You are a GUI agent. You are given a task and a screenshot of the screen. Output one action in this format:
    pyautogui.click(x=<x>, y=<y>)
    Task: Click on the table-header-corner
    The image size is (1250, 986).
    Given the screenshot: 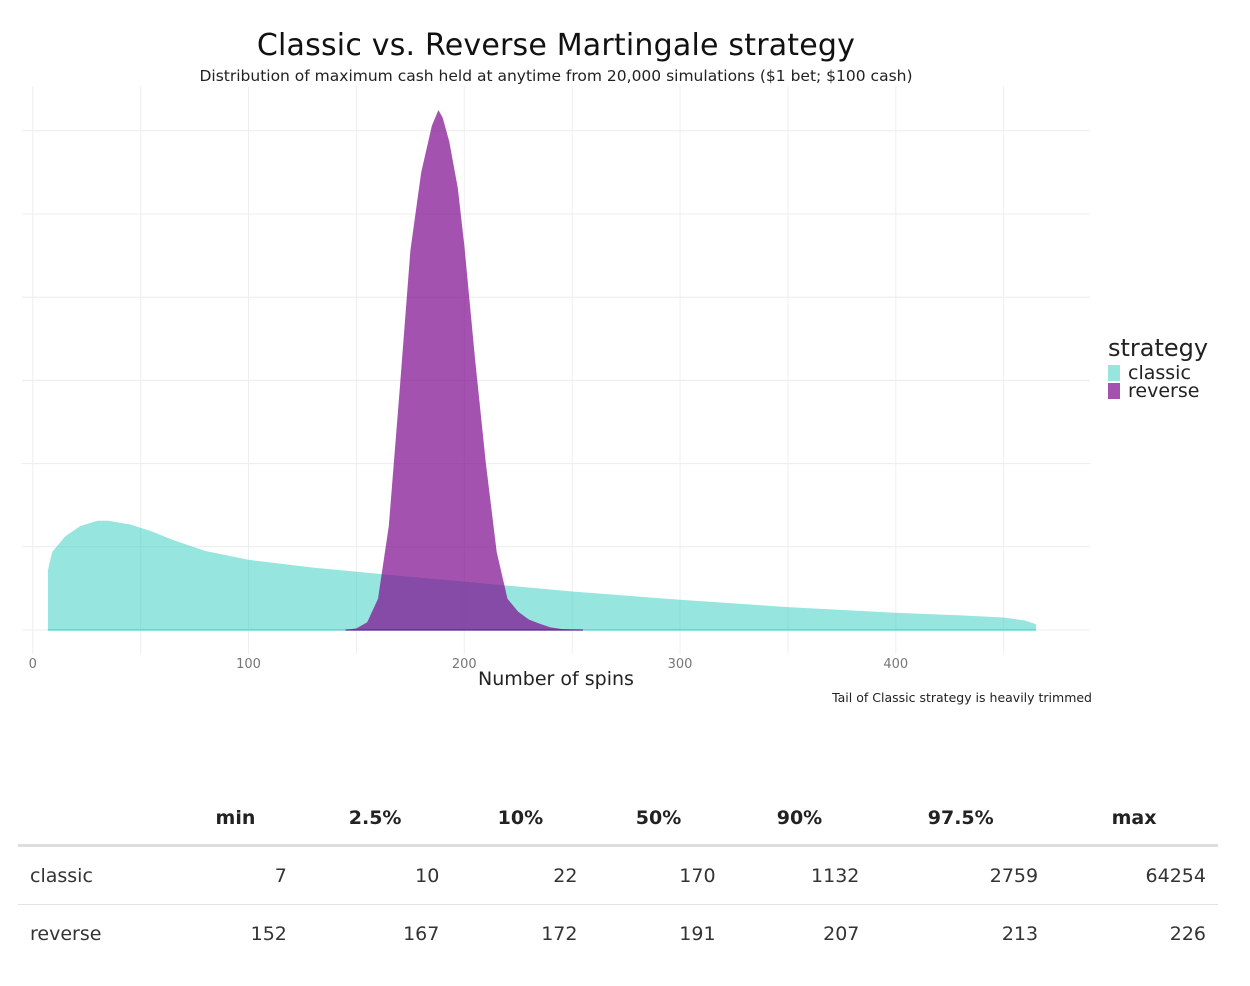 What is the action you would take?
    pyautogui.click(x=95, y=819)
    